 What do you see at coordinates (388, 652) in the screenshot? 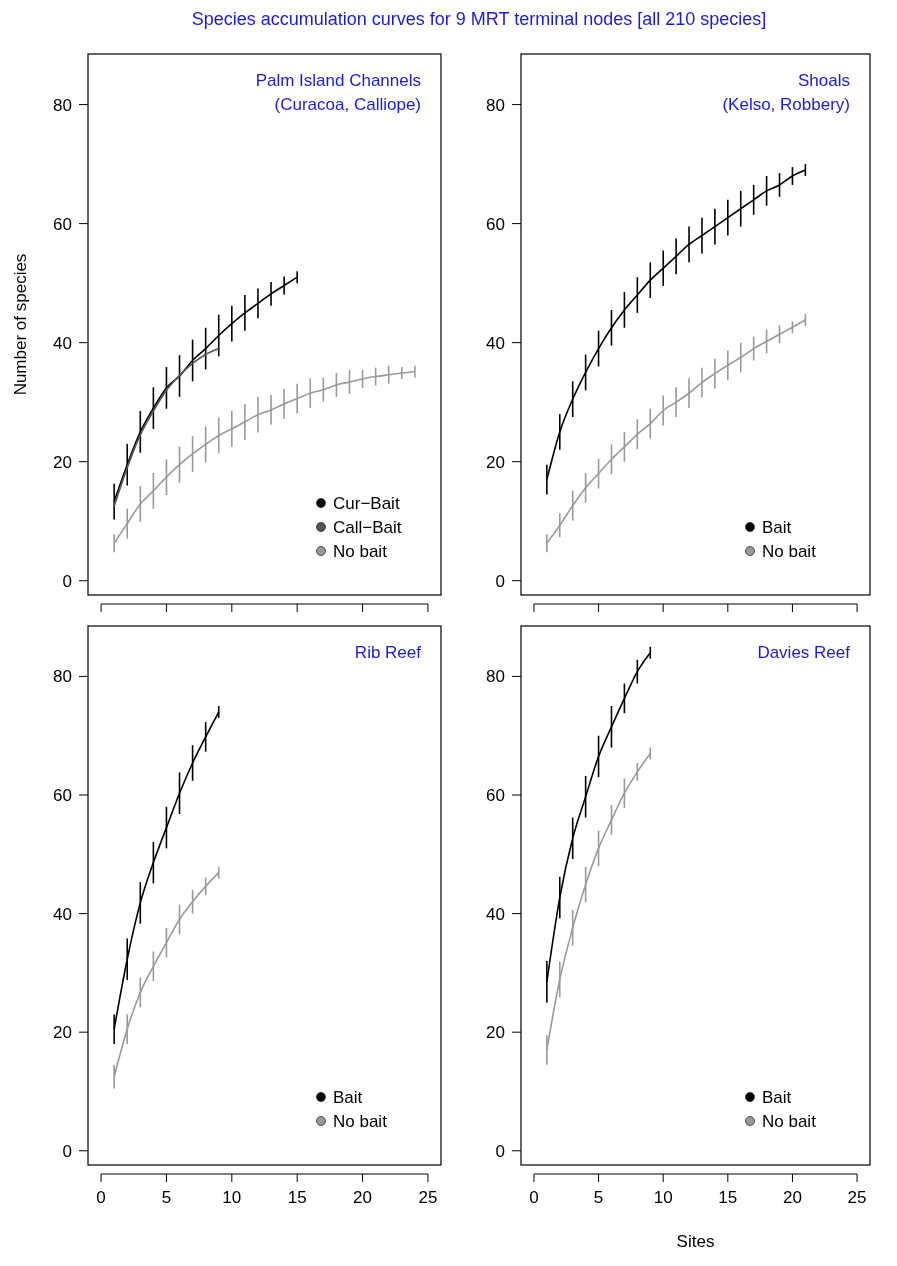
I see `text: Rib Reef` at bounding box center [388, 652].